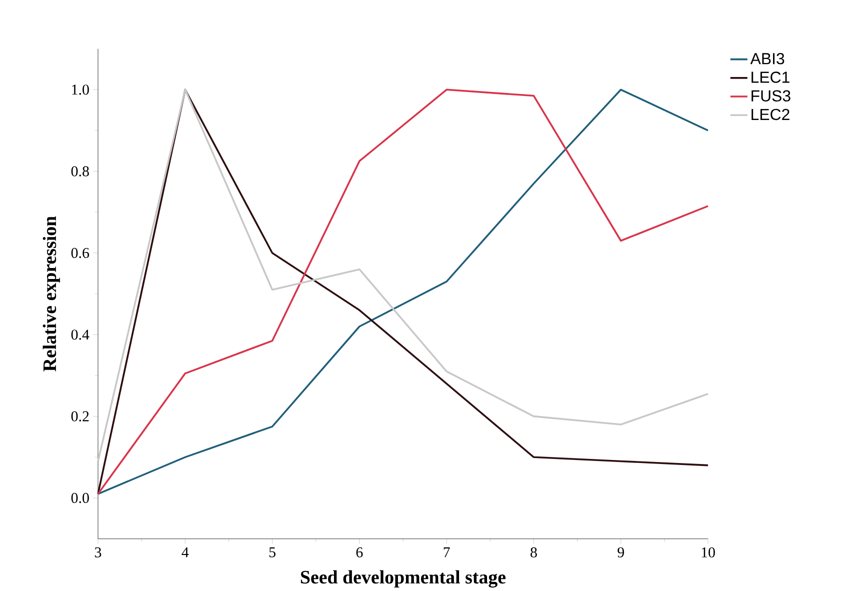 This screenshot has height=591, width=863. I want to click on legend-label: LEC1, so click(771, 77).